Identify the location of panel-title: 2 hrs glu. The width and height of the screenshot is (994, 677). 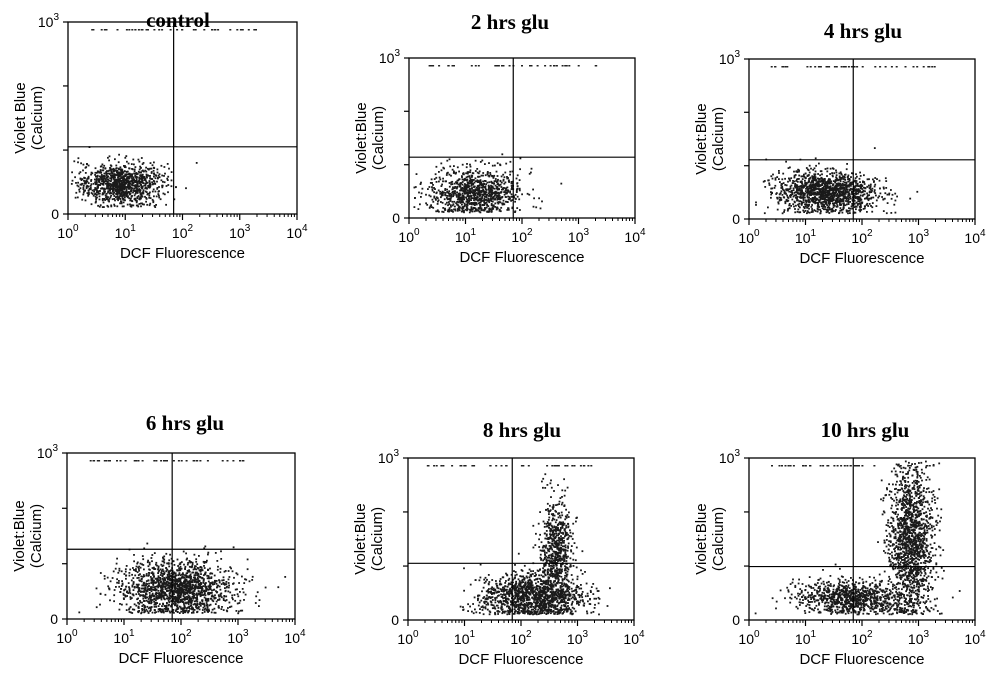
(510, 22).